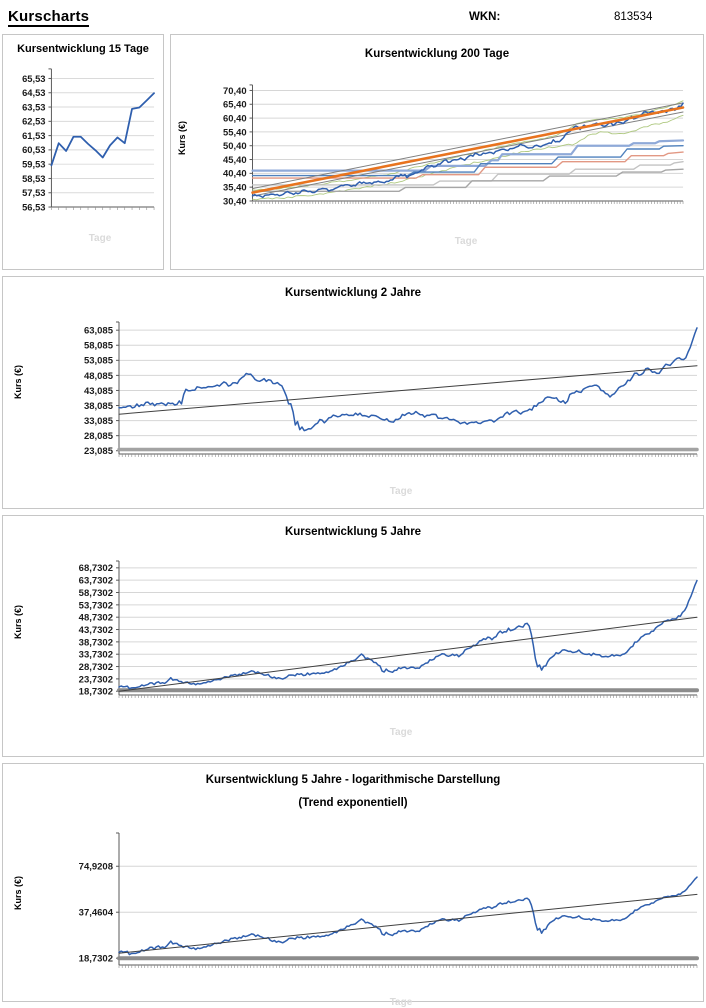  Describe the element at coordinates (437, 54) in the screenshot. I see `chart-title-200-tage: Kursentwicklung 200 Tage` at that location.